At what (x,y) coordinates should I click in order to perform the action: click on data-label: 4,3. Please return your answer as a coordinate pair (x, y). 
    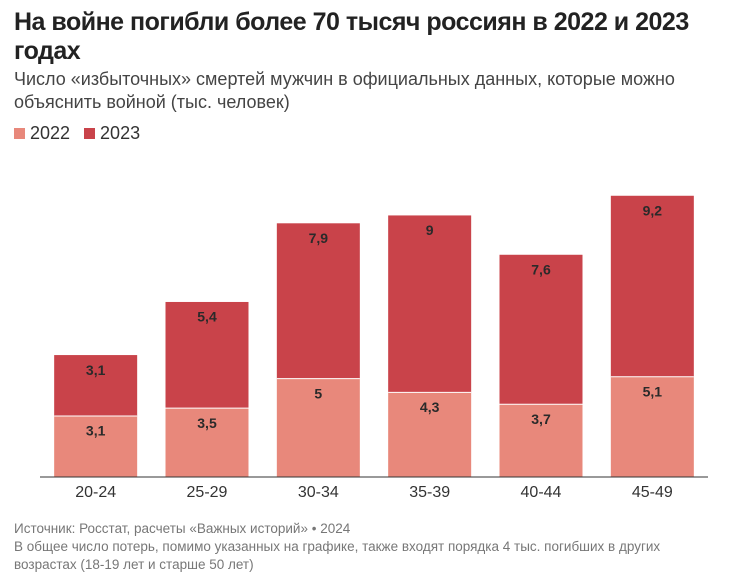
    Looking at the image, I should click on (430, 407).